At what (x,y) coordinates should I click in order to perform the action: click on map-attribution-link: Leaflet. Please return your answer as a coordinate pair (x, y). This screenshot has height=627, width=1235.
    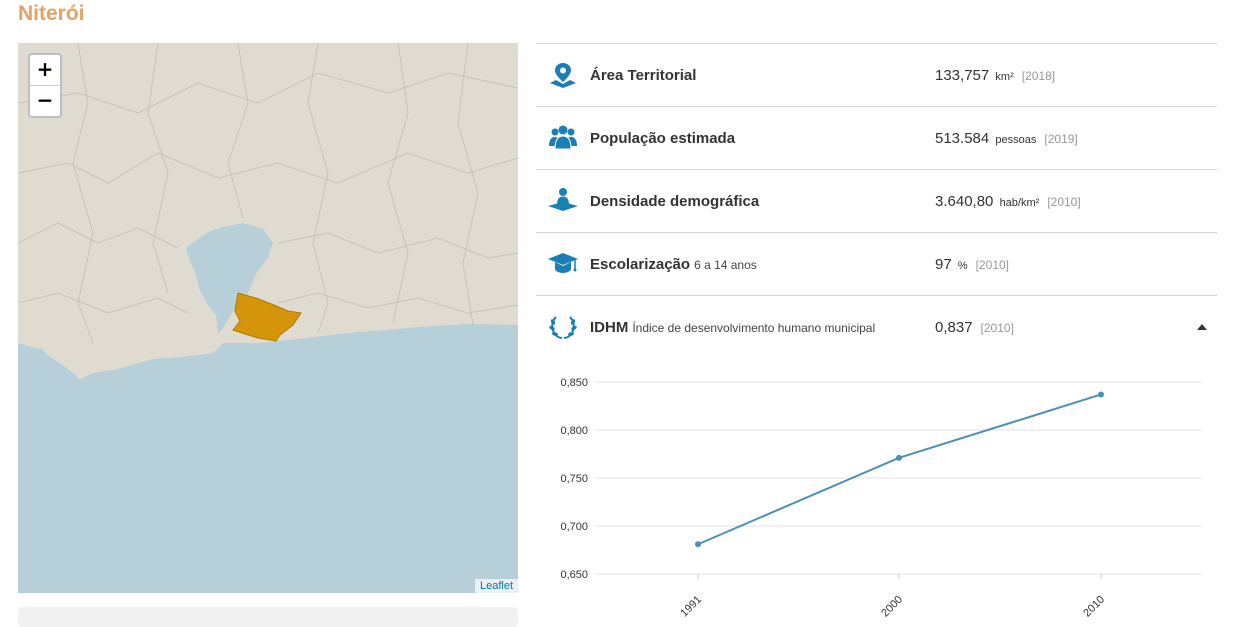
    Looking at the image, I should click on (496, 586).